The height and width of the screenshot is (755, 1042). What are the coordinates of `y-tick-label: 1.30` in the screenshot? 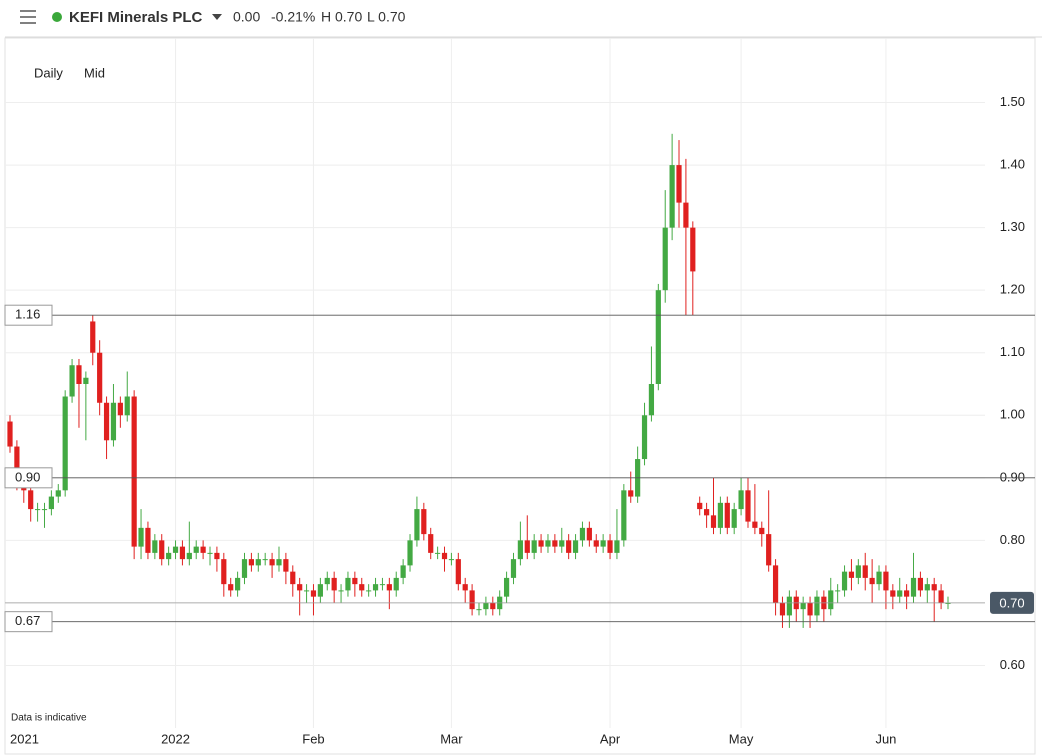 It's located at (1012, 226).